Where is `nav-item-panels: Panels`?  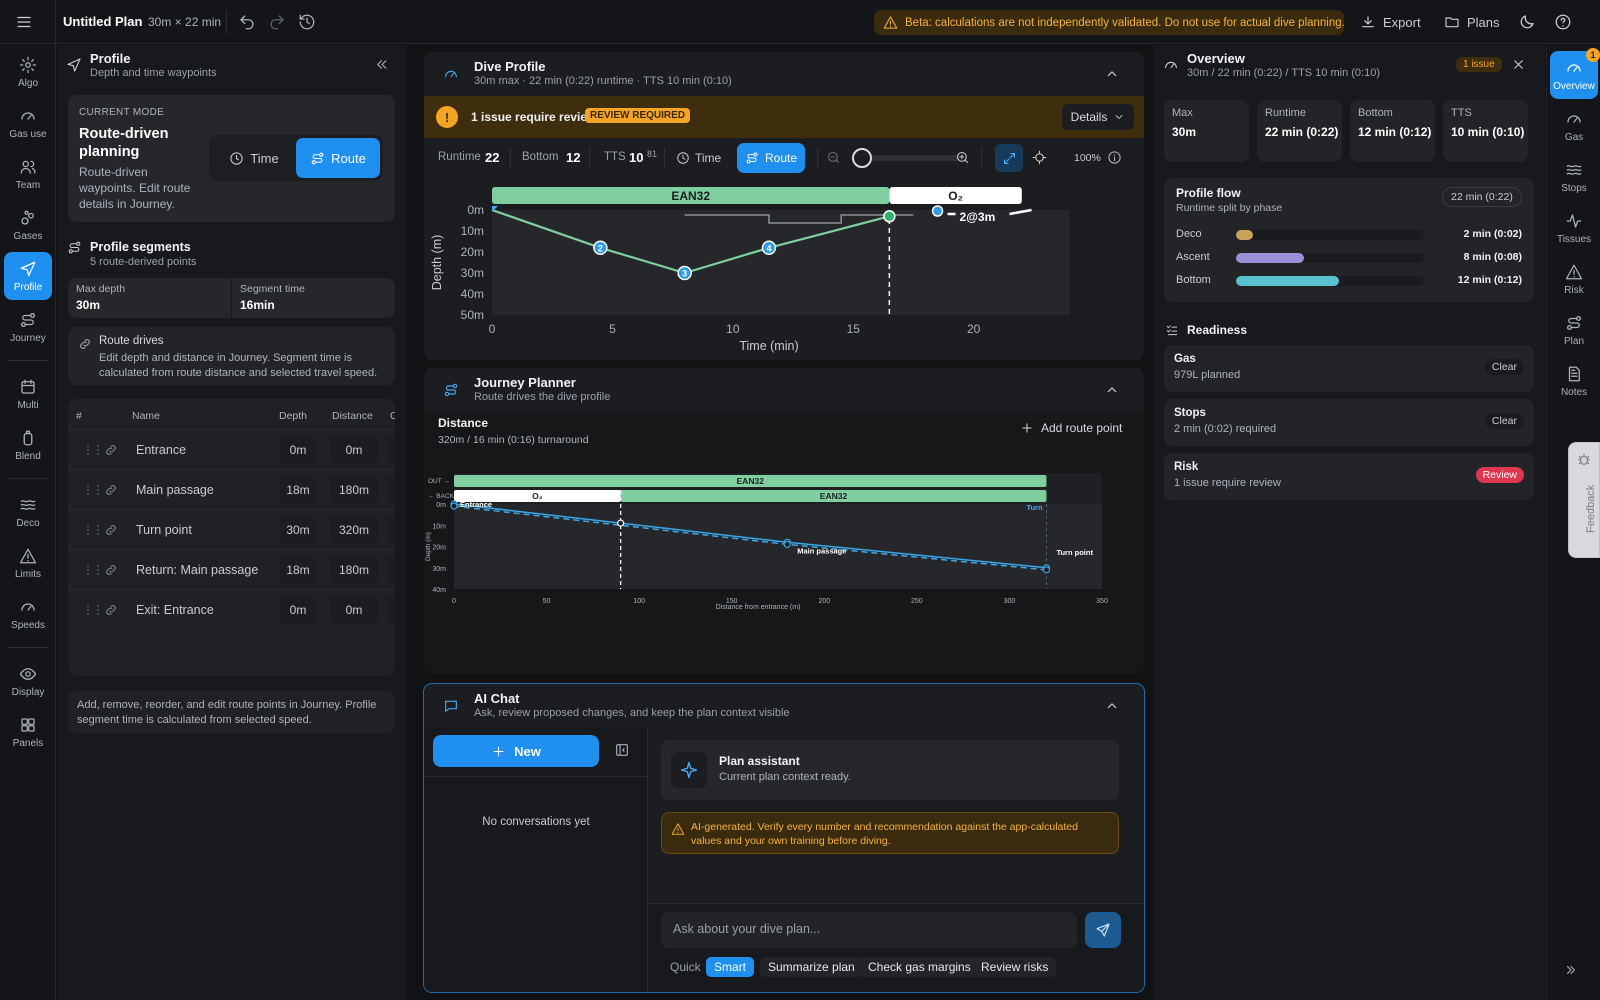 nav-item-panels: Panels is located at coordinates (28, 732).